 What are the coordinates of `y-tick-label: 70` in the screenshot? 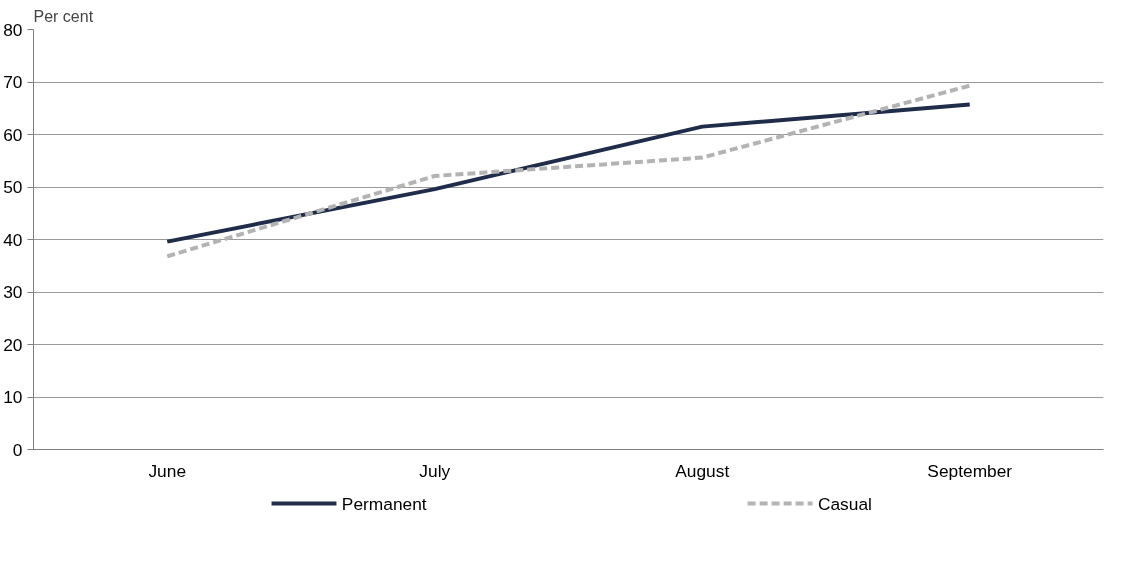 It's located at (13, 82).